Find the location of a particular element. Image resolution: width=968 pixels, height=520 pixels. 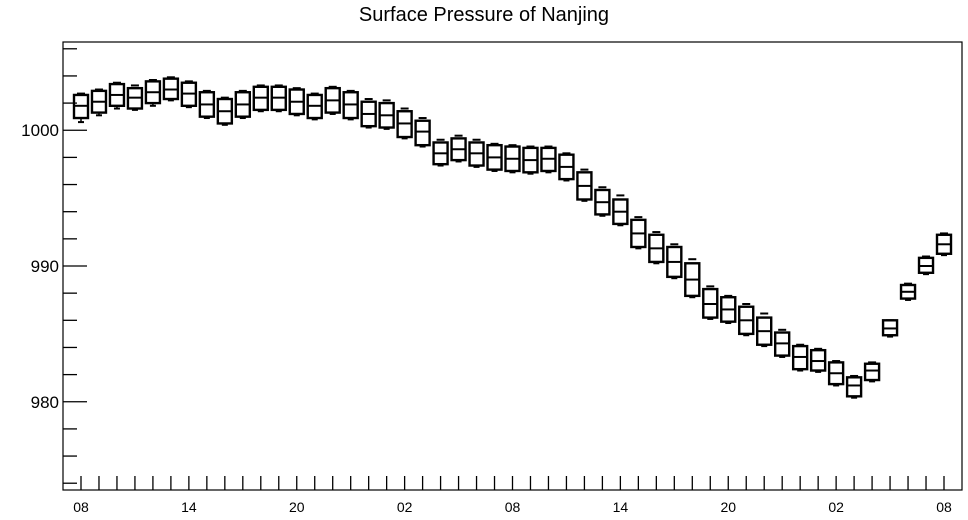

y-tick-label: 990 is located at coordinates (45, 266).